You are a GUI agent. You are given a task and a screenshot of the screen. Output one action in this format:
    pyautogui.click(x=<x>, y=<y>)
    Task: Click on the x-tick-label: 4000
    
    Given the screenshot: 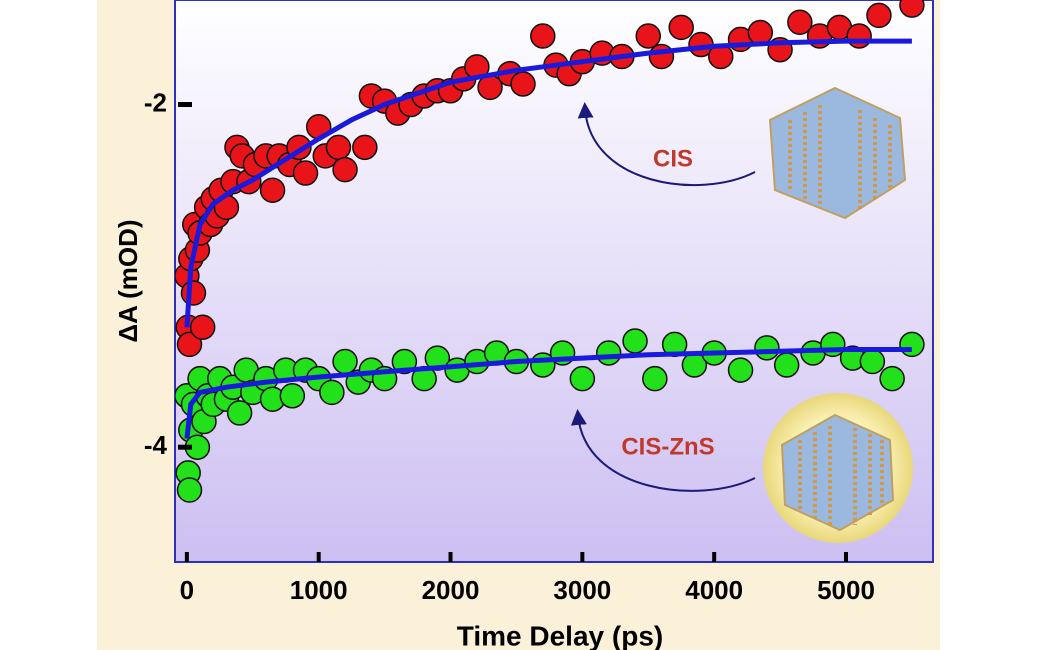 What is the action you would take?
    pyautogui.click(x=714, y=590)
    